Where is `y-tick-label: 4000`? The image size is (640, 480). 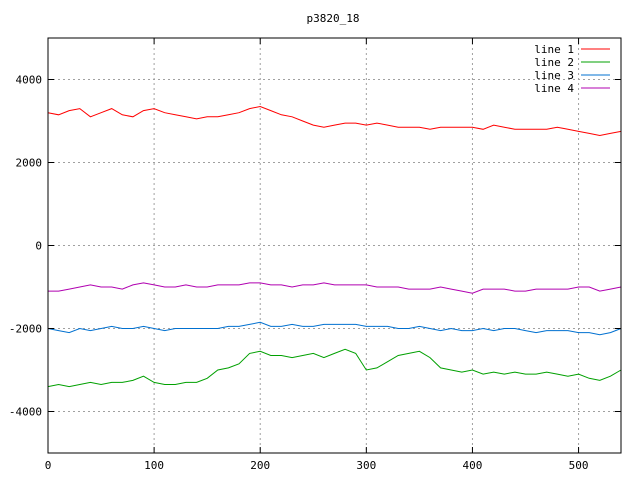 y-tick-label: 4000 is located at coordinates (29, 80).